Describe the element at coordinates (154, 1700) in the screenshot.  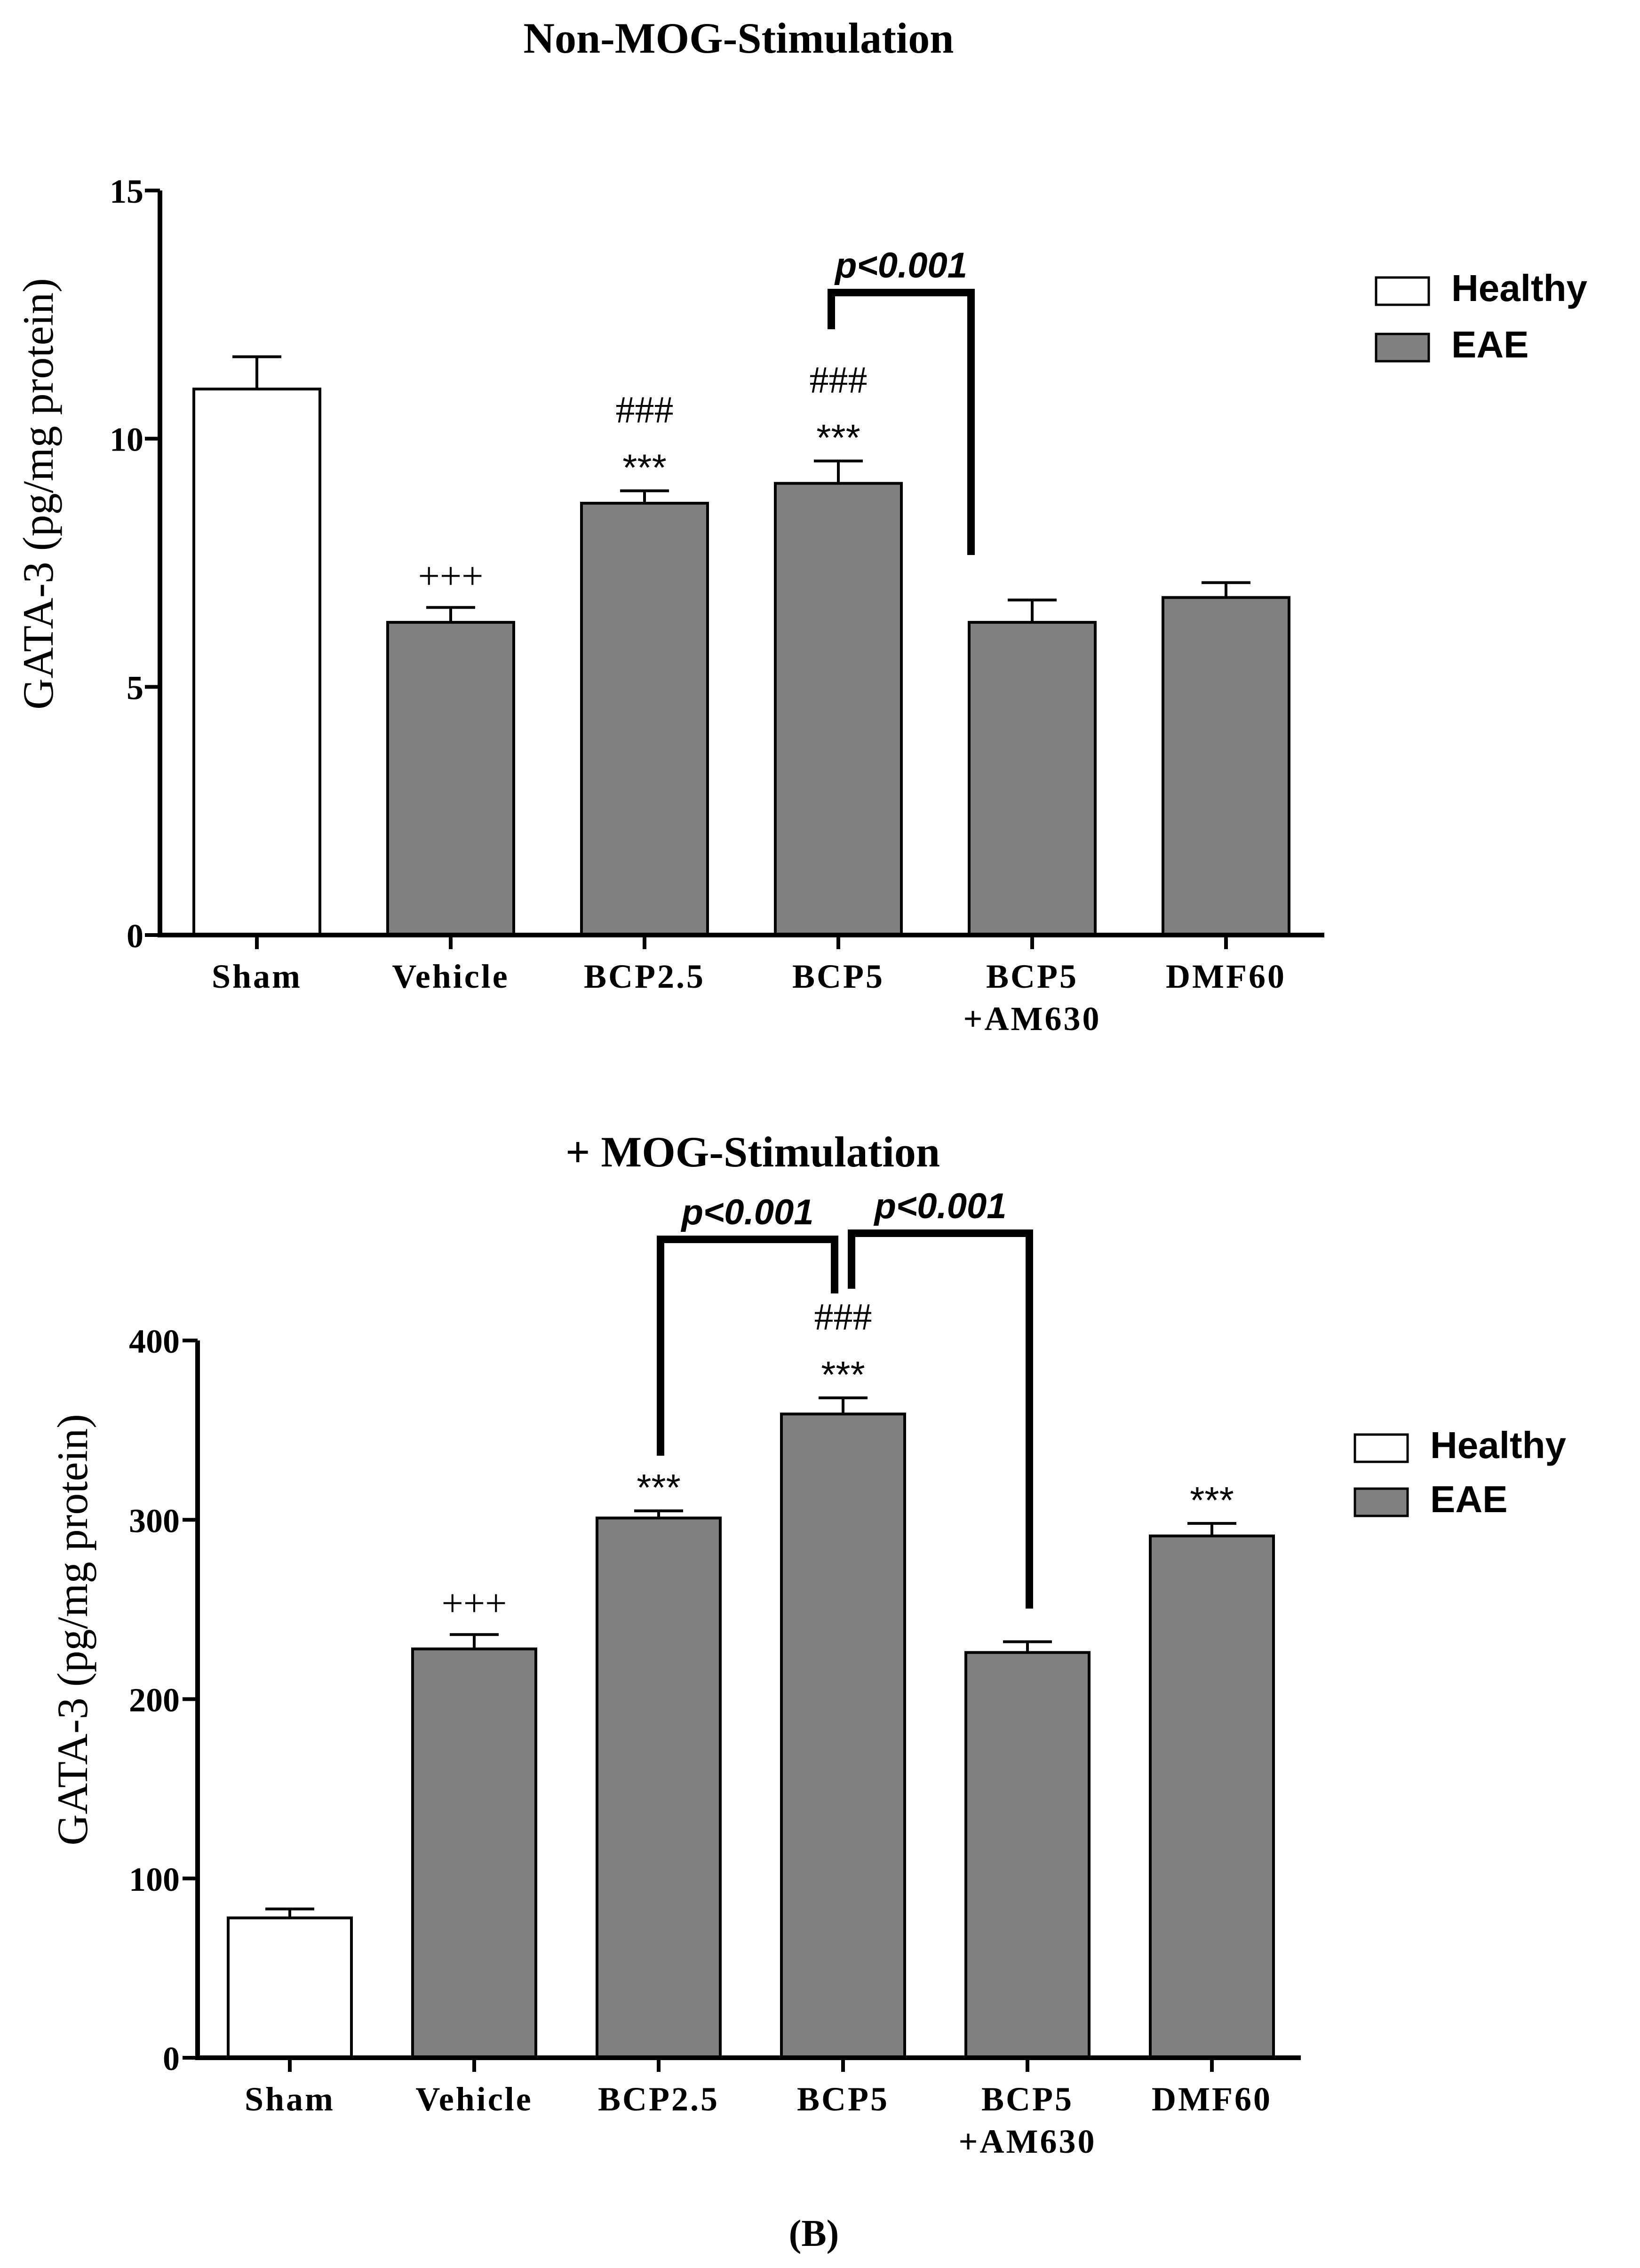
I see `y-tick-label: 200` at that location.